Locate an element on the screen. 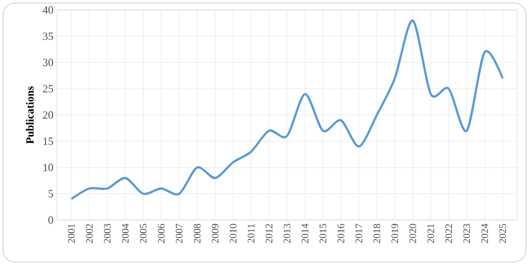  x-tick-label: 2012 is located at coordinates (269, 234).